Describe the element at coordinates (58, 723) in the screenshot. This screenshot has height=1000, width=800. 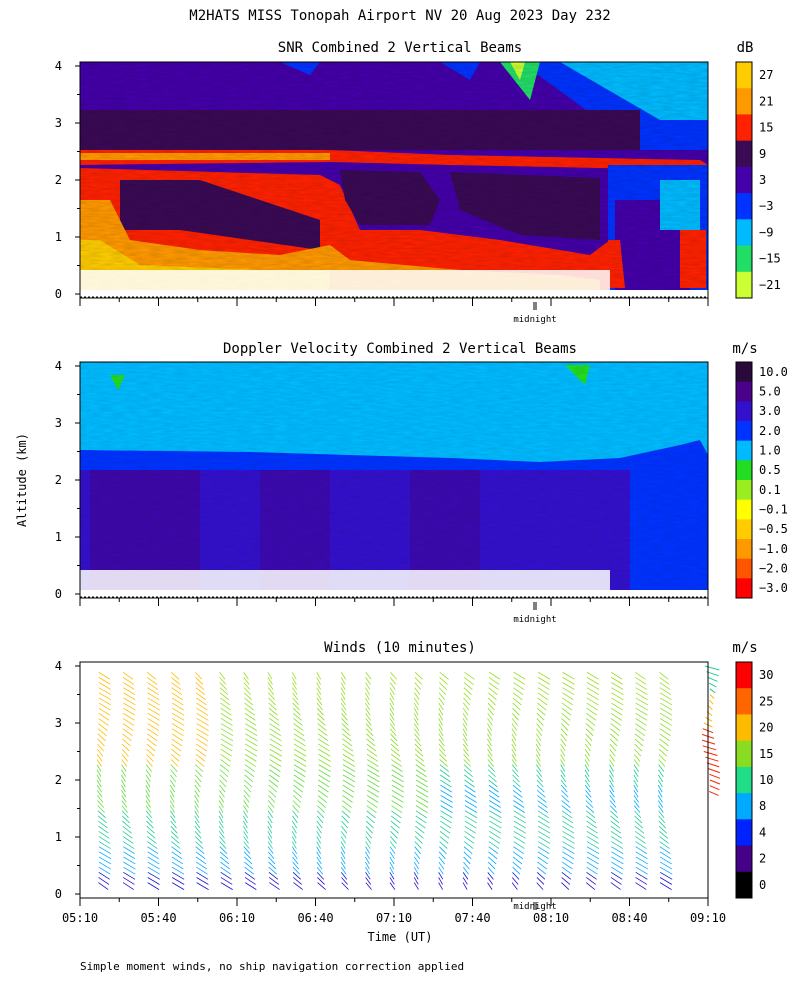
I see `winds-y-tick-label: 3` at that location.